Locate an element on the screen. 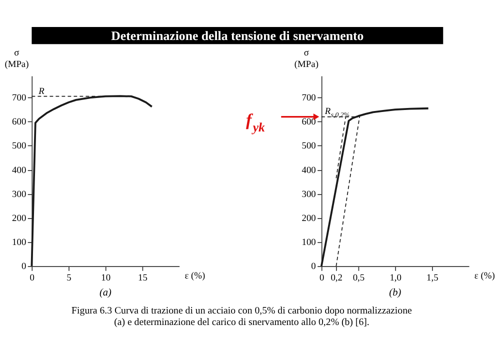 The height and width of the screenshot is (359, 498). x-tick-label: 5 is located at coordinates (69, 278).